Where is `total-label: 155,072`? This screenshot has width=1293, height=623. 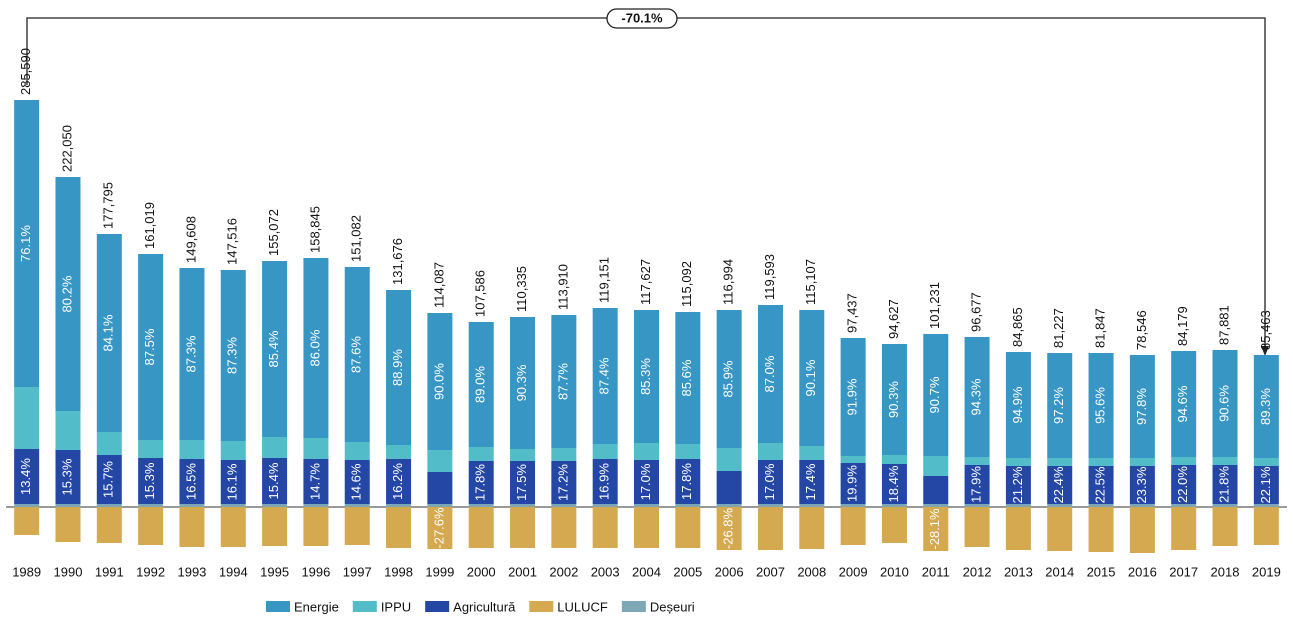
total-label: 155,072 is located at coordinates (273, 232).